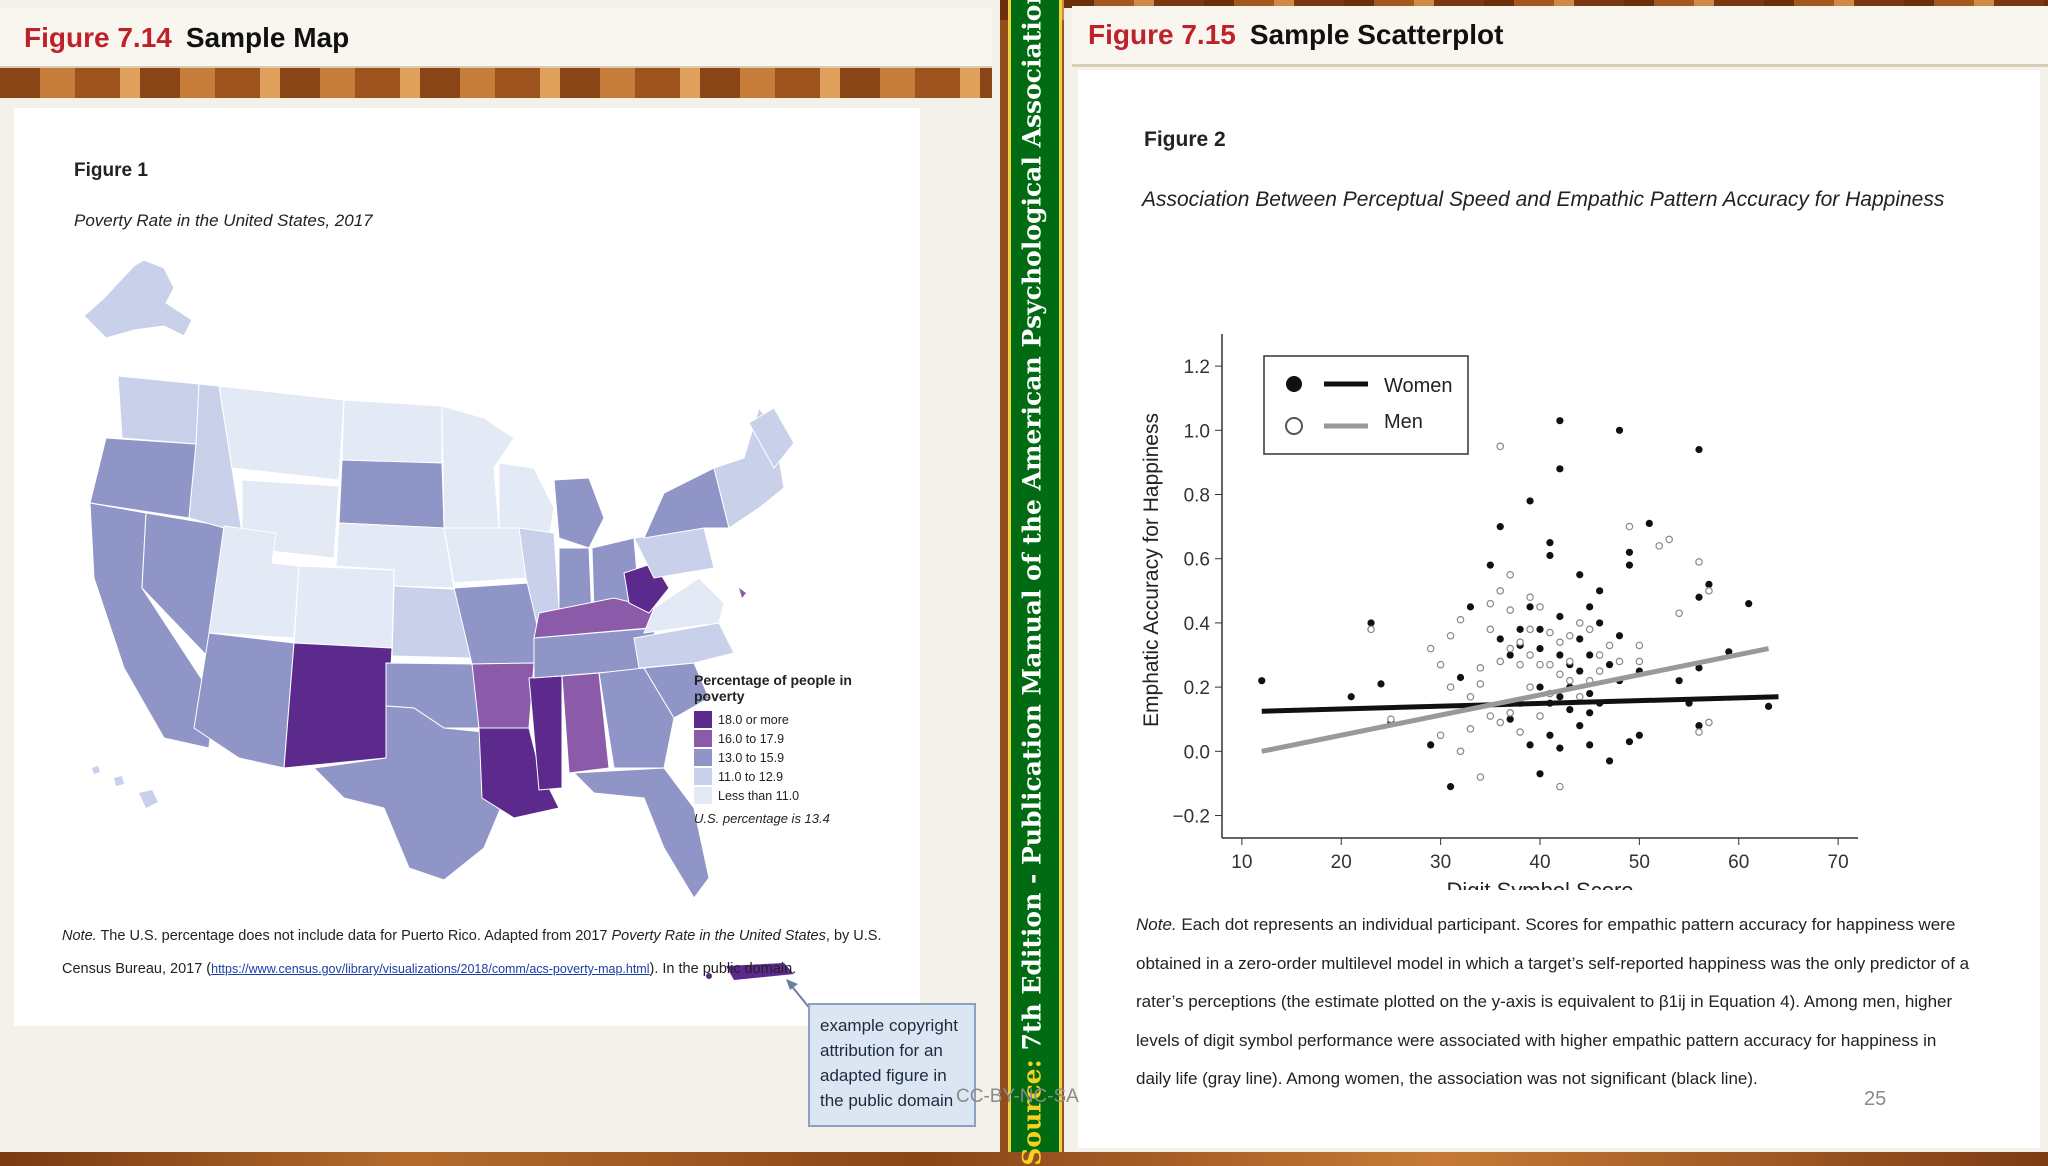  I want to click on map-figure-label: Figure 1, so click(111, 170).